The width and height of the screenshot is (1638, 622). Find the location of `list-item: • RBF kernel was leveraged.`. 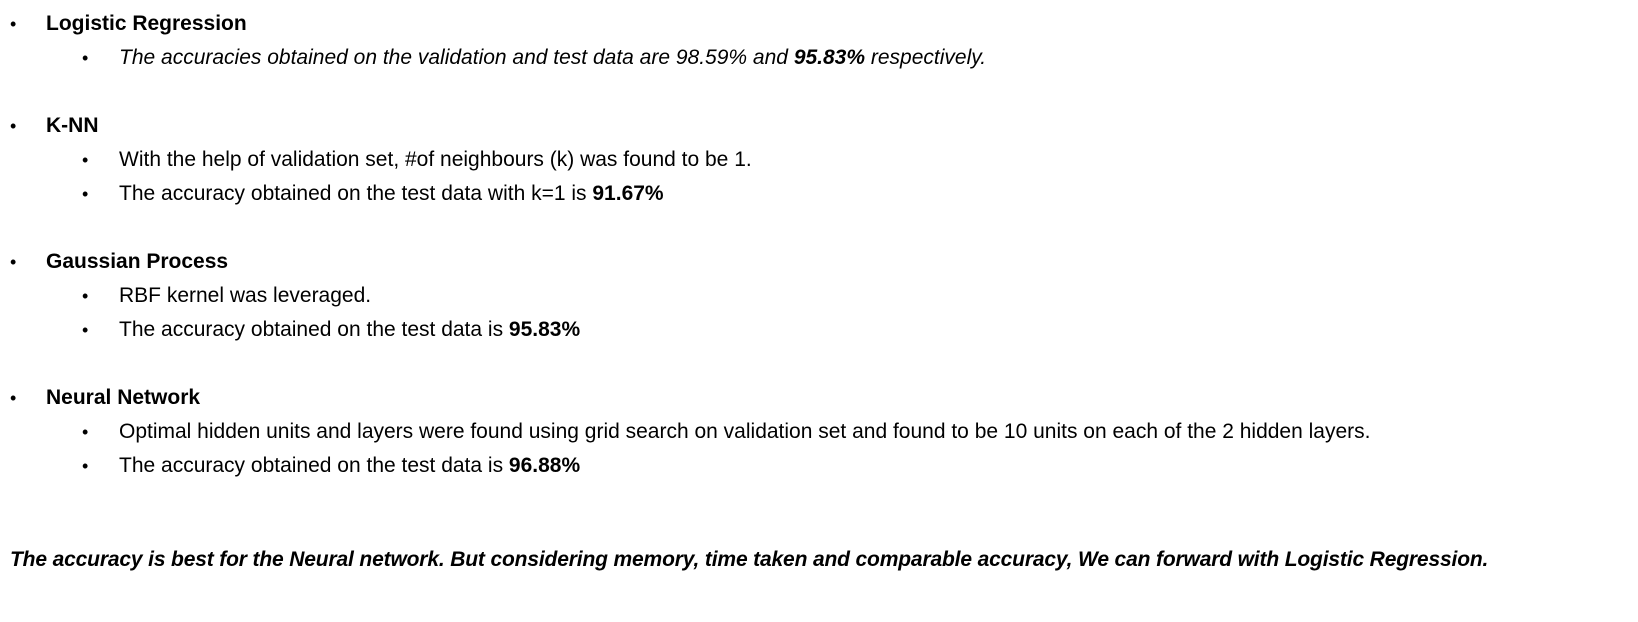

list-item: • RBF kernel was leveraged. is located at coordinates (819, 296).